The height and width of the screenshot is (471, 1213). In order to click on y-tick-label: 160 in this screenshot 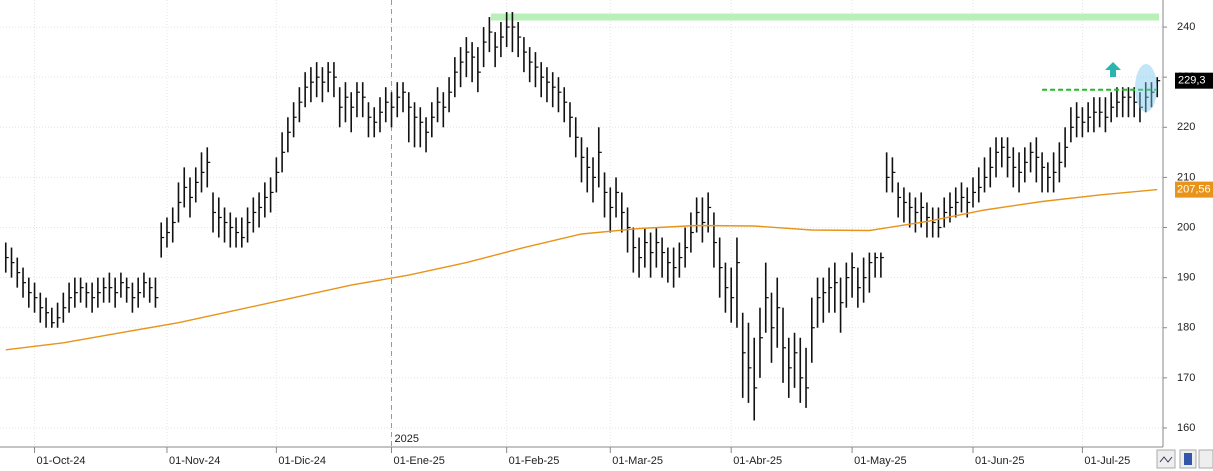, I will do `click(1186, 428)`.